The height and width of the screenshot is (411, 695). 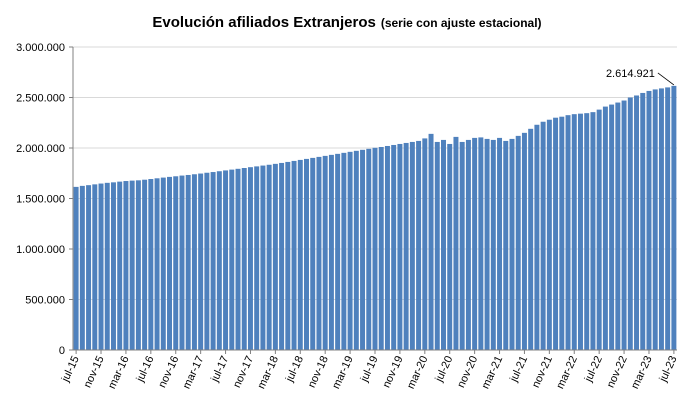 I want to click on x-tick-label: jul-15, so click(x=70, y=369).